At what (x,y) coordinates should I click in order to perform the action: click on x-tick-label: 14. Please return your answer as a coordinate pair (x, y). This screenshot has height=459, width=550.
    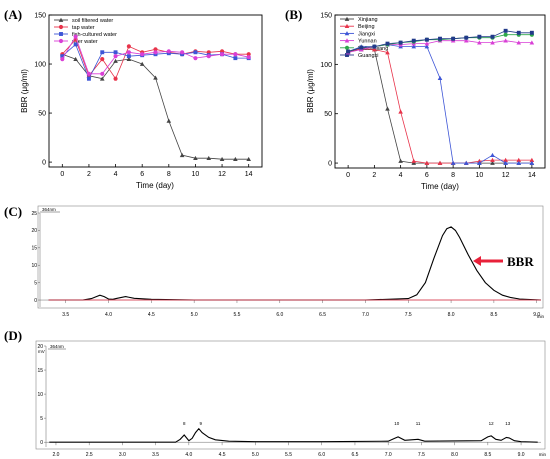
    Looking at the image, I should click on (249, 174).